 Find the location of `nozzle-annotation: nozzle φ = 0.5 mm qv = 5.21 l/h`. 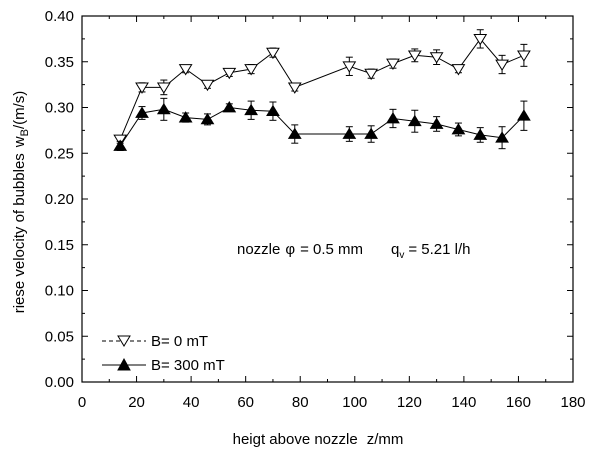

nozzle-annotation: nozzle φ = 0.5 mm qv = 5.21 l/h is located at coordinates (354, 251).